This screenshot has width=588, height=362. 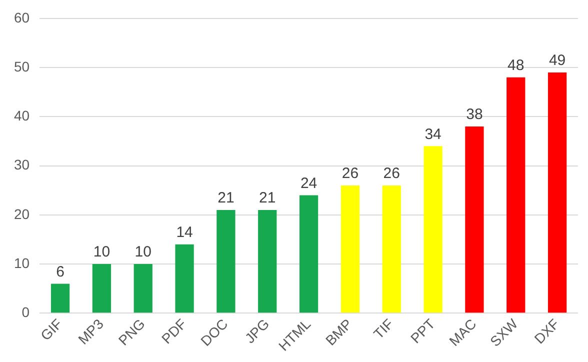 I want to click on y-tick-label: 50, so click(x=22, y=66).